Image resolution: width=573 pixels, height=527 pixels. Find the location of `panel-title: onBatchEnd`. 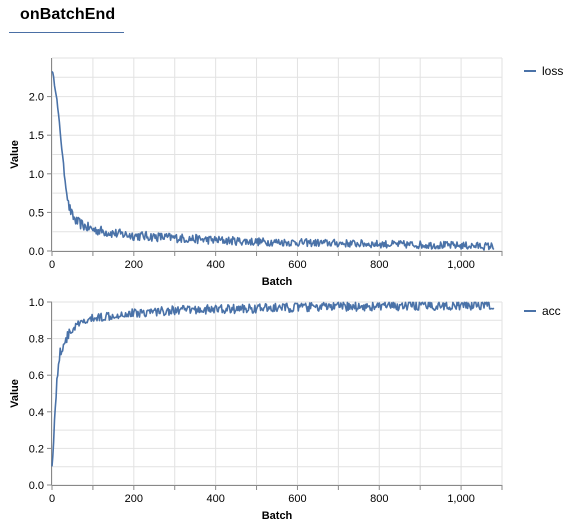

panel-title: onBatchEnd is located at coordinates (68, 14).